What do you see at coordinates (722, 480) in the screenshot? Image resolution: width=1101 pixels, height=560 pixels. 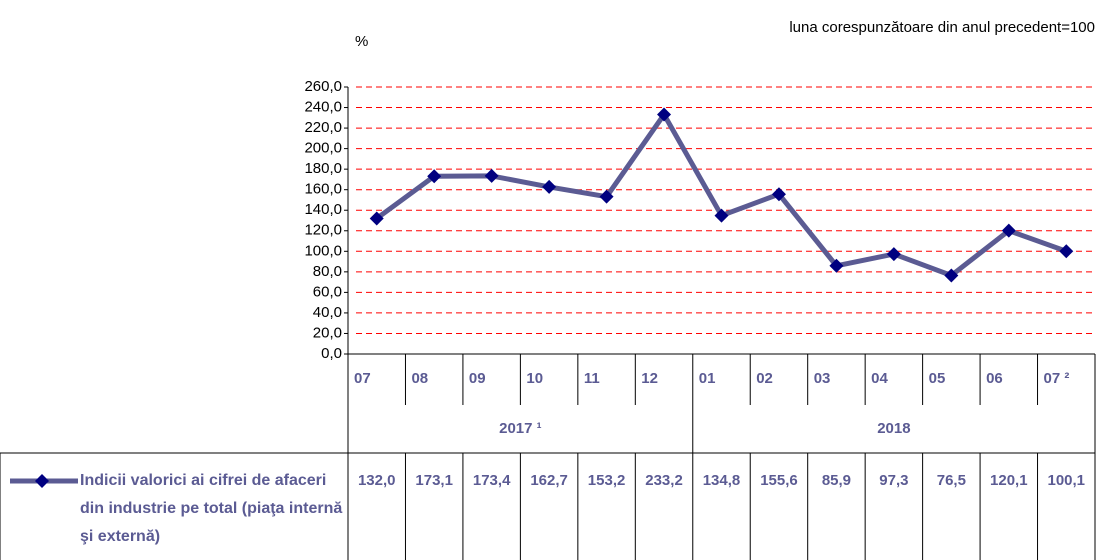 I see `value-label: 134,8` at bounding box center [722, 480].